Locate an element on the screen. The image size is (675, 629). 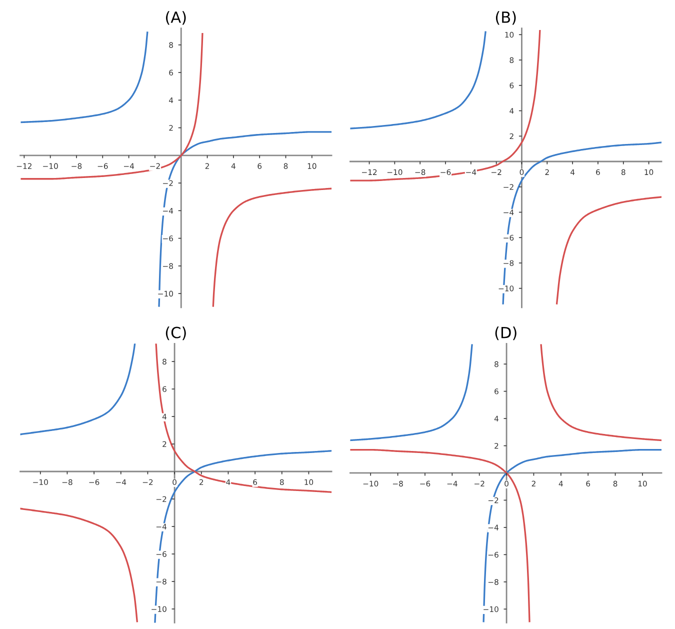
chart-title: (A) is located at coordinates (176, 18).